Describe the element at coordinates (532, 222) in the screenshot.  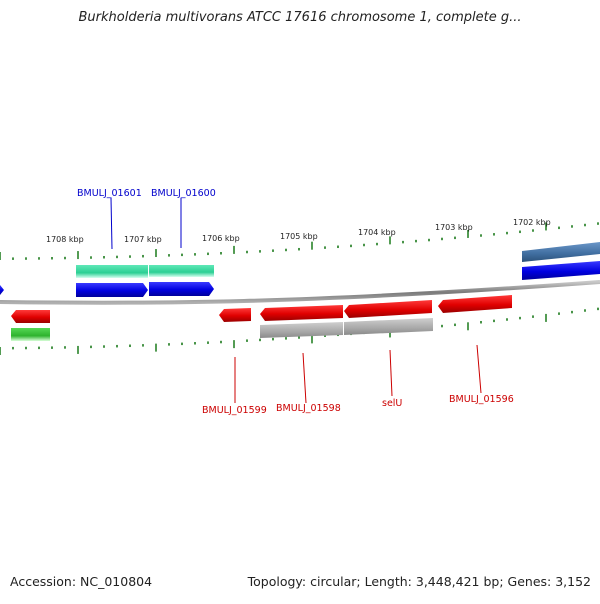
I see `kbp-label-1702: 1702 kbp` at that location.